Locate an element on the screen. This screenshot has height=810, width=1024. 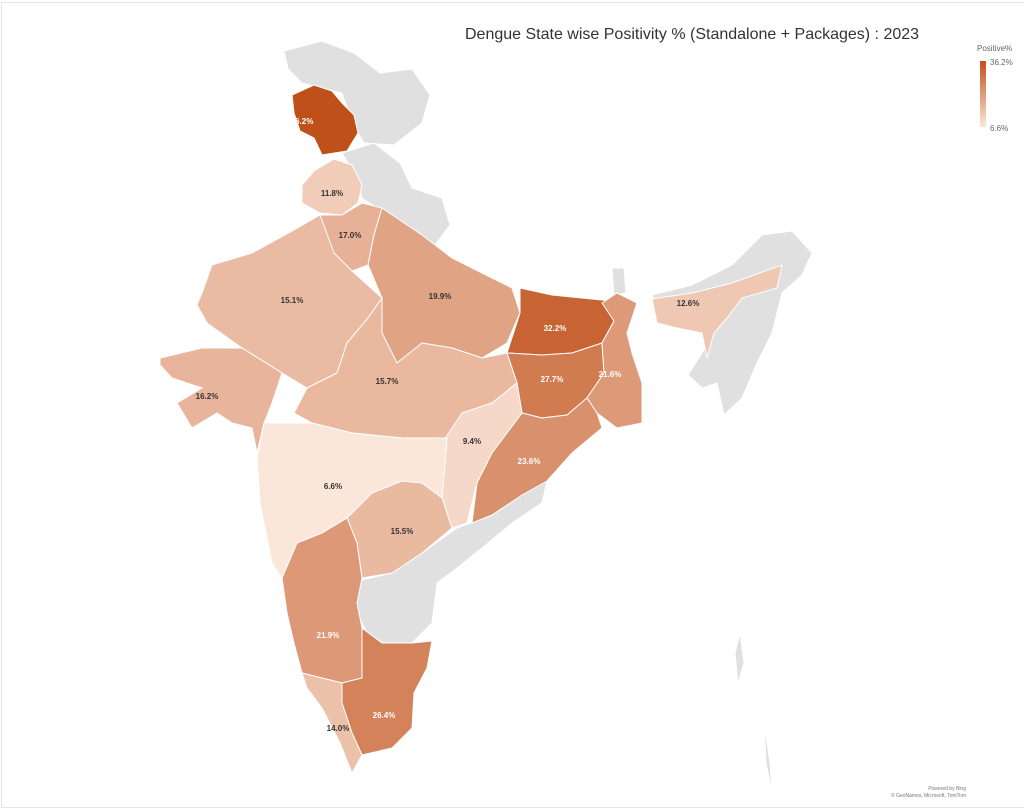
state-region-as is located at coordinates (717, 311).